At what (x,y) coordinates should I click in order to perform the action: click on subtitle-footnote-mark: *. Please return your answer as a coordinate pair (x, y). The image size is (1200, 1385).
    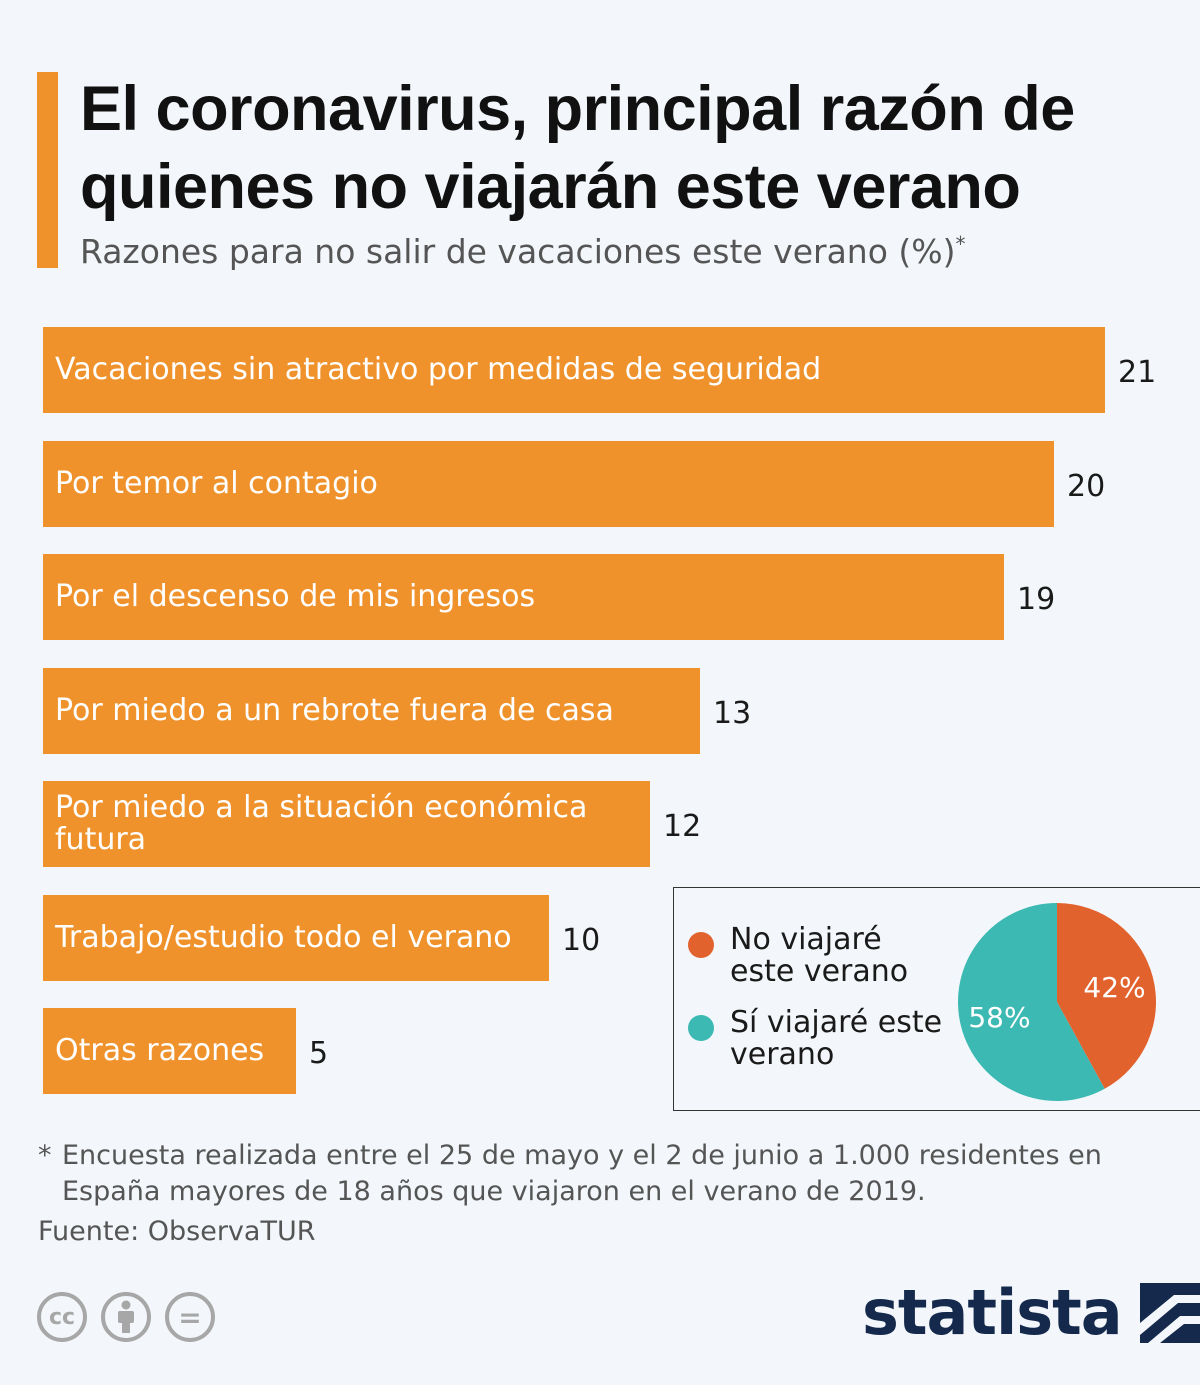
    Looking at the image, I should click on (960, 244).